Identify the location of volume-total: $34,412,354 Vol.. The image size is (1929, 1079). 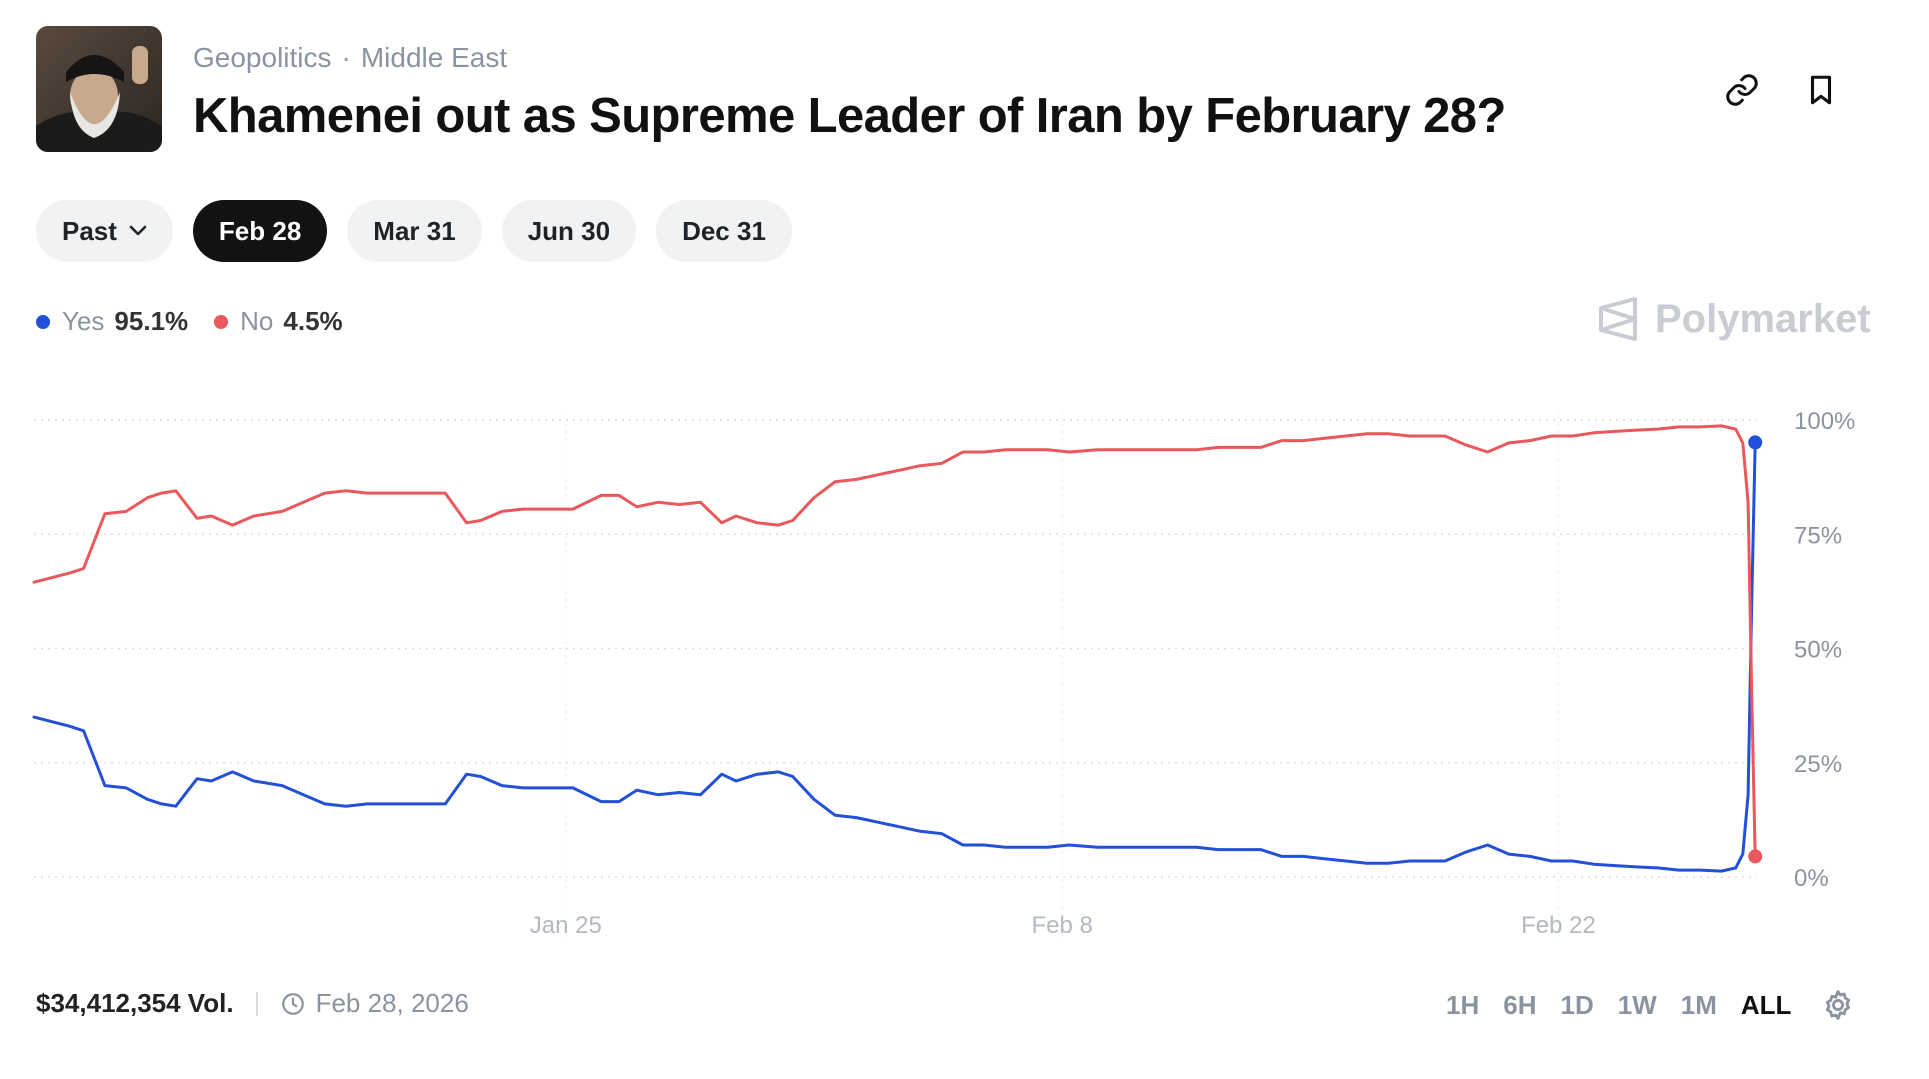
(135, 1003).